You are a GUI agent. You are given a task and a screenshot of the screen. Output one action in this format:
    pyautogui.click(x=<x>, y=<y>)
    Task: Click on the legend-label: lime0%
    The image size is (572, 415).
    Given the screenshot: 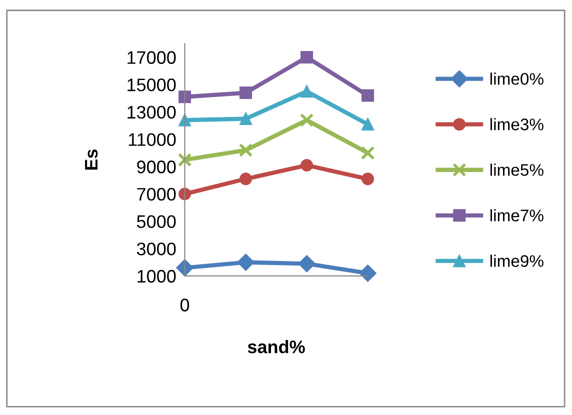 What is the action you would take?
    pyautogui.click(x=517, y=78)
    